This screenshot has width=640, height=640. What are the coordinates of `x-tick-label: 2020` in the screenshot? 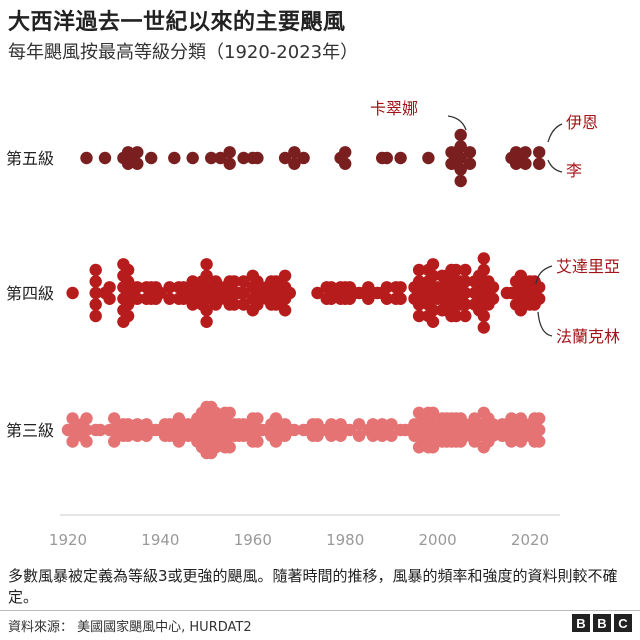 It's located at (530, 540).